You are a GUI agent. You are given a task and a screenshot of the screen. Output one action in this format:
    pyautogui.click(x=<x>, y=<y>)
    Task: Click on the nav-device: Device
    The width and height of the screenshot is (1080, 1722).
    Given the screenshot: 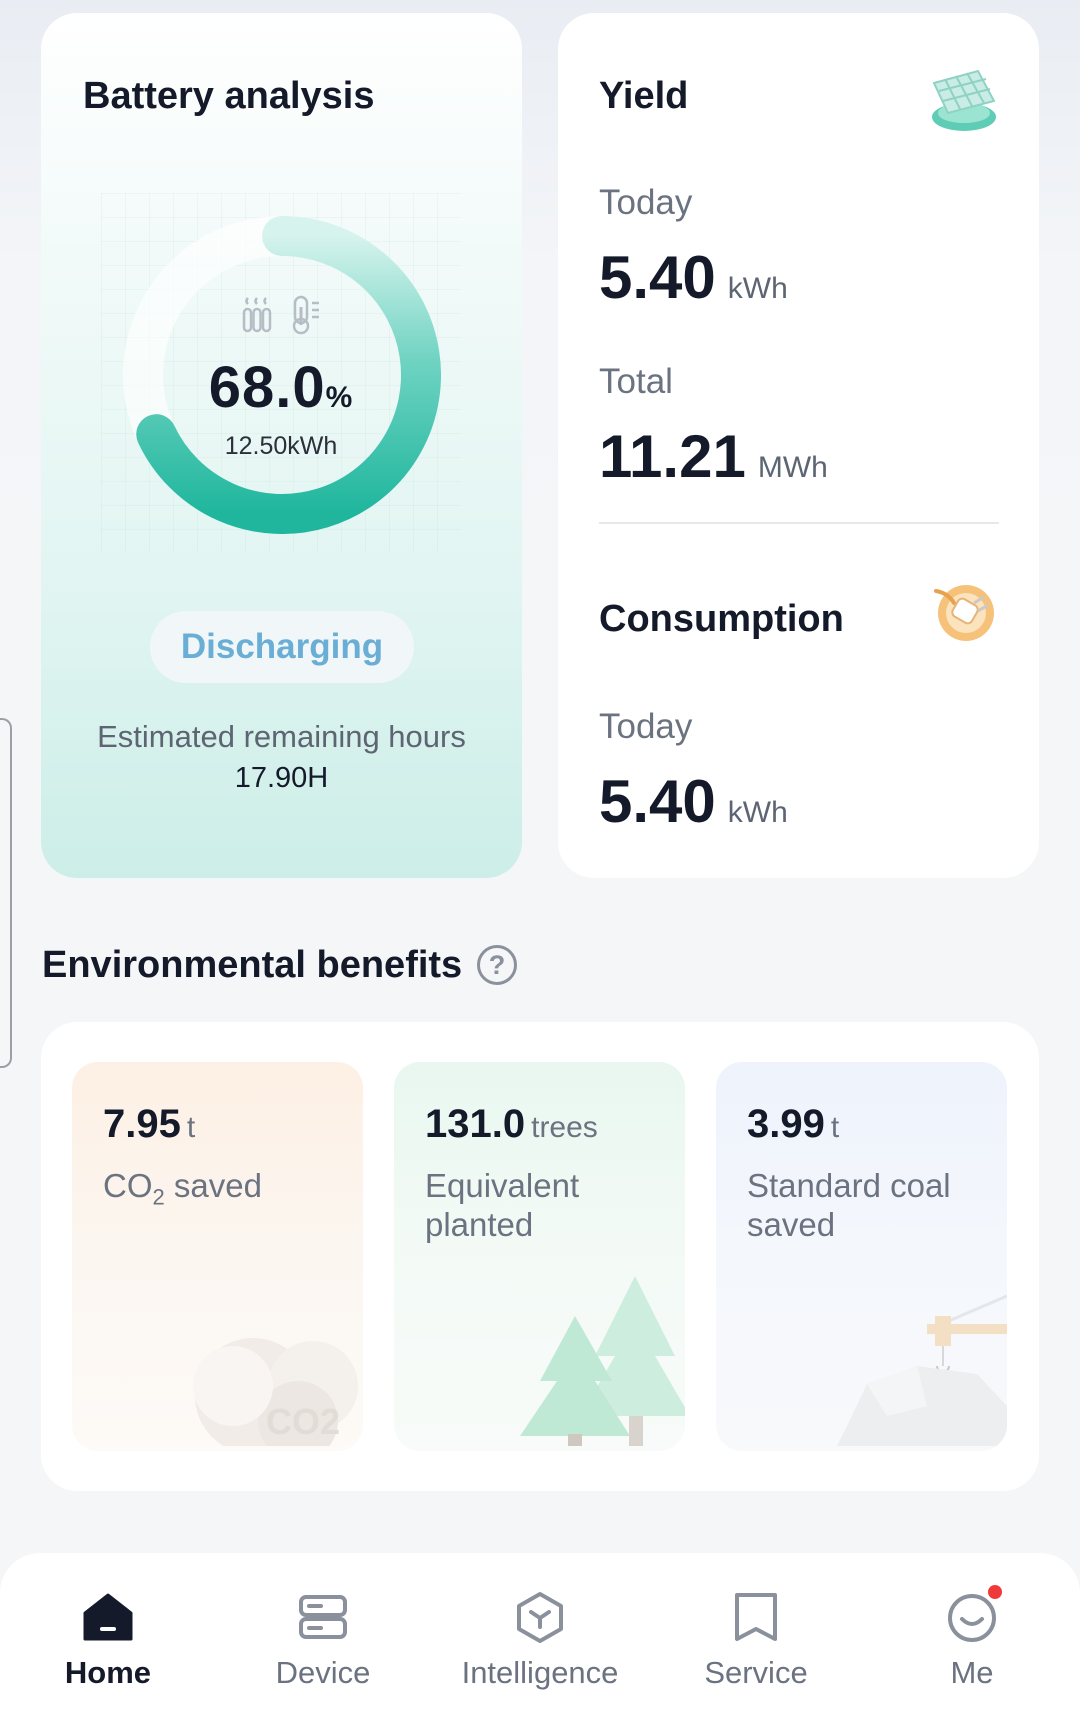 What is the action you would take?
    pyautogui.click(x=323, y=1641)
    